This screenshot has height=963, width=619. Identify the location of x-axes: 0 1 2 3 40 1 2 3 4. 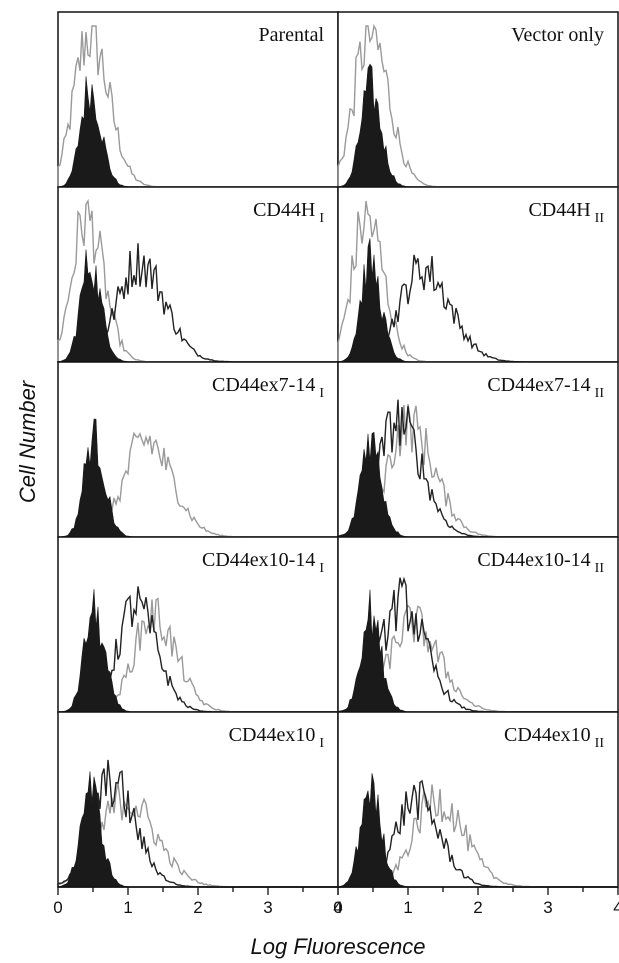
(336, 901).